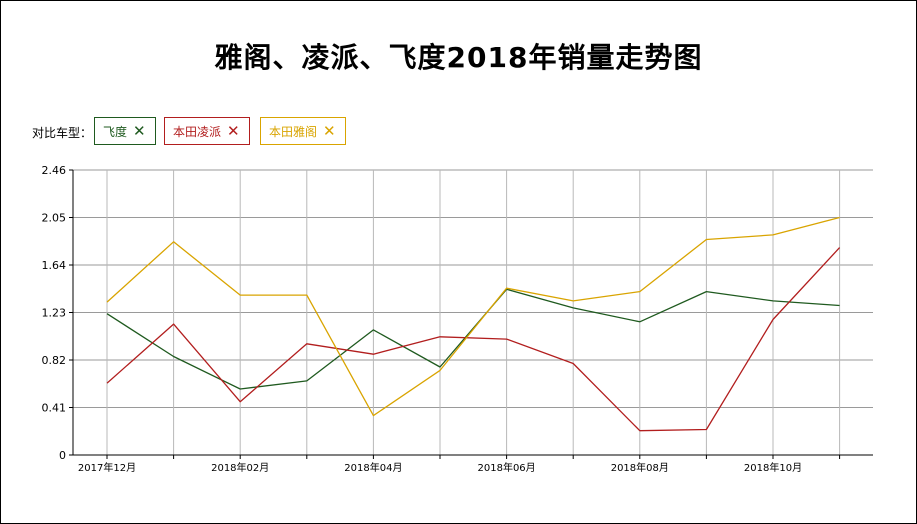 Image resolution: width=917 pixels, height=524 pixels. I want to click on y-tick-label: 2.46, so click(54, 170).